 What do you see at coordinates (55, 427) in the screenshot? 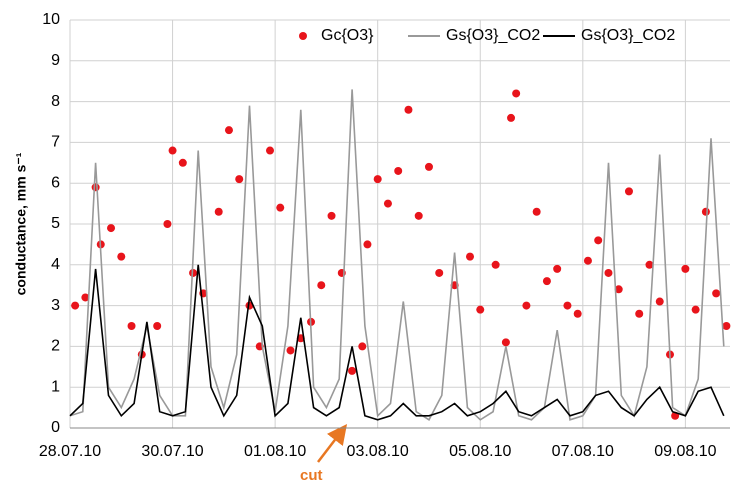
I see `y-tick-label: 0` at bounding box center [55, 427].